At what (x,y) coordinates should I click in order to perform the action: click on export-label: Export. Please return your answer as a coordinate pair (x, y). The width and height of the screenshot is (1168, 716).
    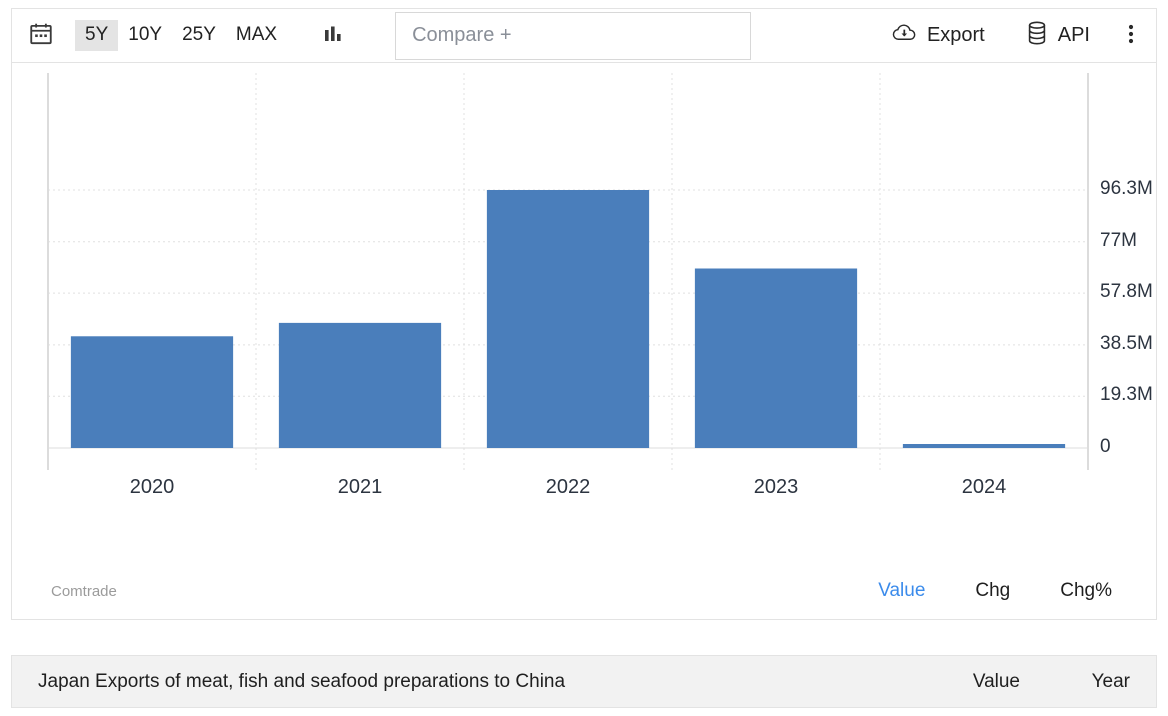
    Looking at the image, I should click on (955, 35).